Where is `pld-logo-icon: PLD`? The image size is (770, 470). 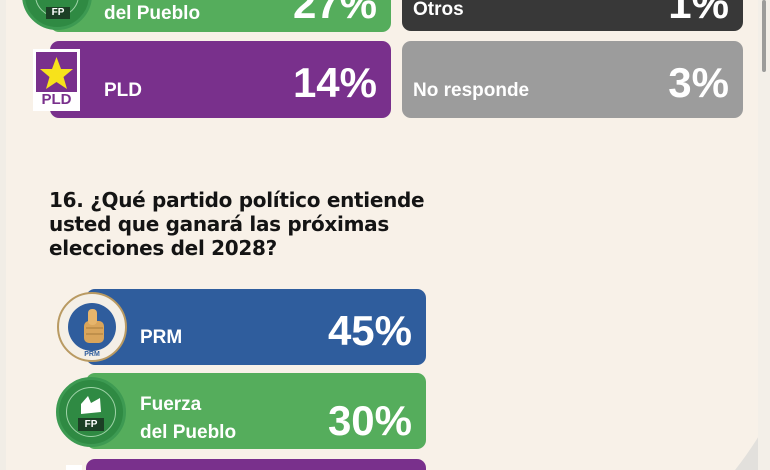 pld-logo-icon: PLD is located at coordinates (56, 80).